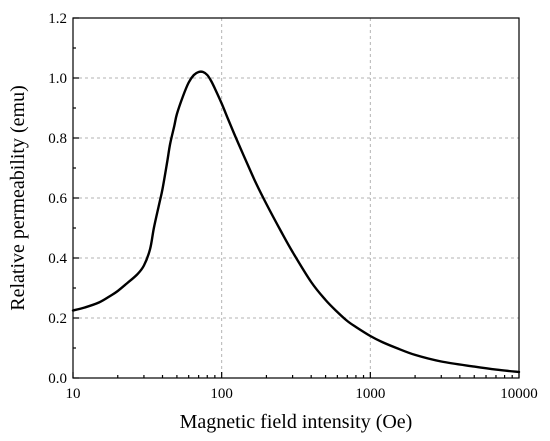 This screenshot has width=550, height=441. I want to click on y-axis-title: Relative permeability (emu), so click(18, 197).